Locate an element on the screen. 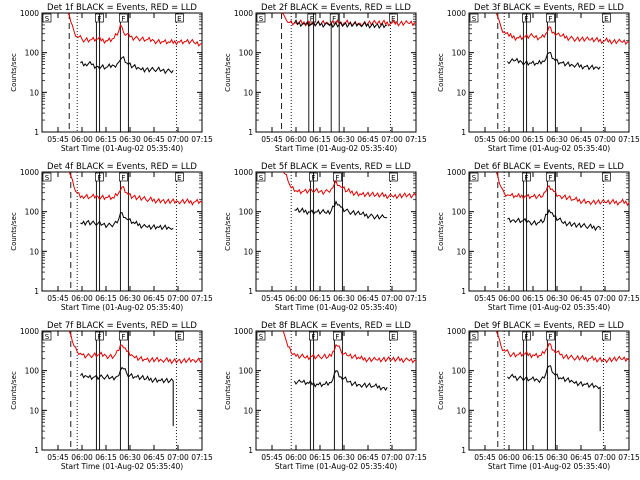  chart-title: Det 5f BLACK = Events, RED = LLD is located at coordinates (336, 167).